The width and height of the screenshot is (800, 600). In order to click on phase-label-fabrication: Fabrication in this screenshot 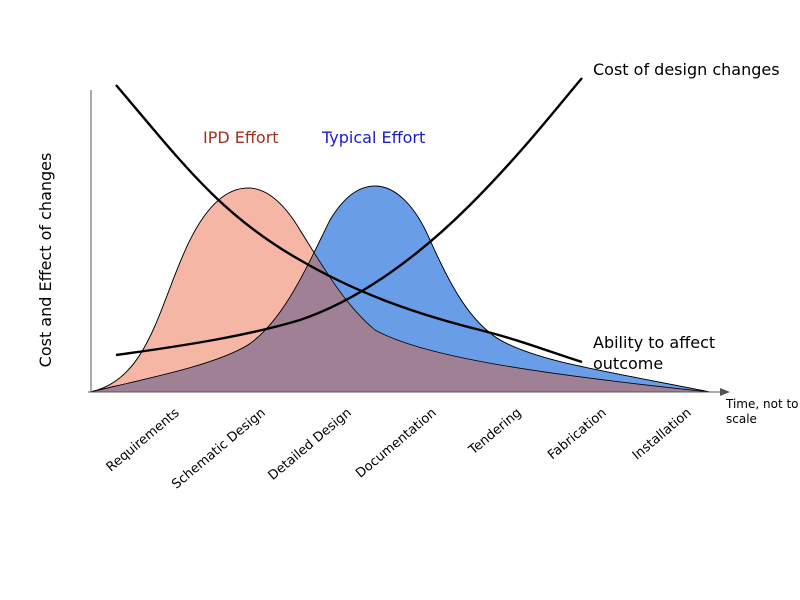, I will do `click(577, 434)`.